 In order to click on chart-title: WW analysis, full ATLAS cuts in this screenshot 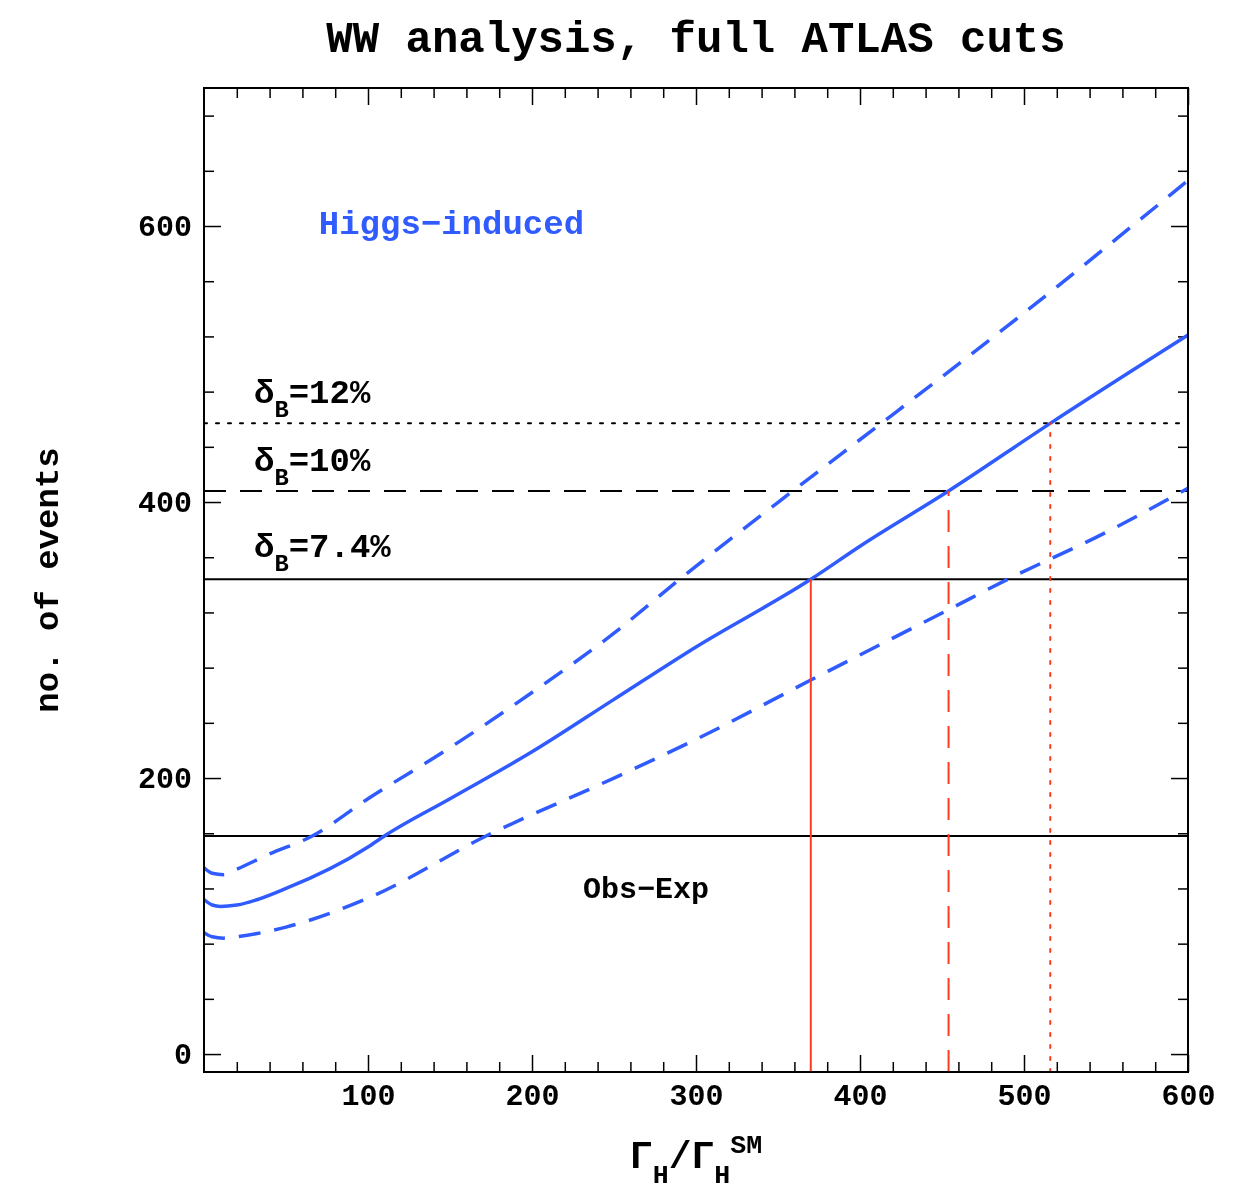, I will do `click(696, 40)`.